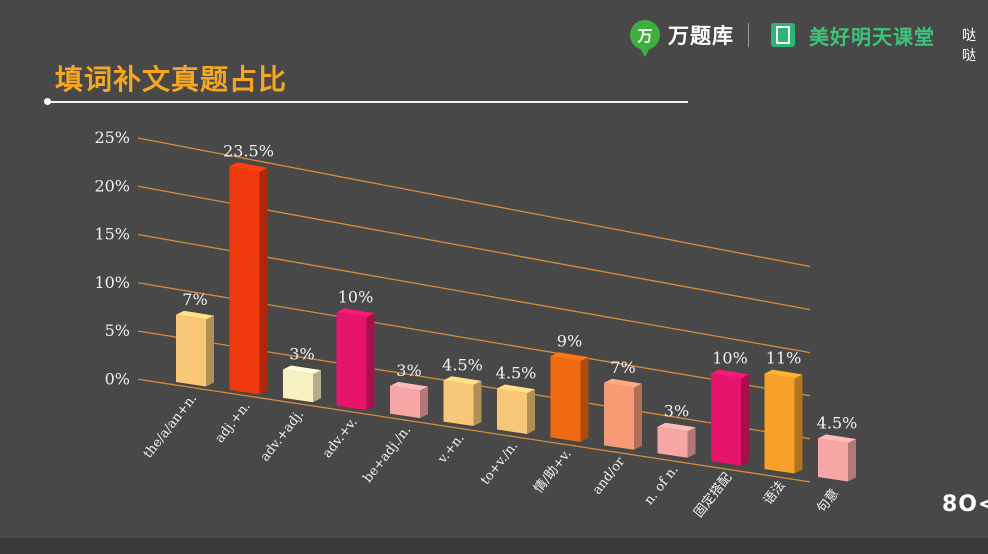  Describe the element at coordinates (47, 101) in the screenshot. I see `title-underline-dot` at that location.